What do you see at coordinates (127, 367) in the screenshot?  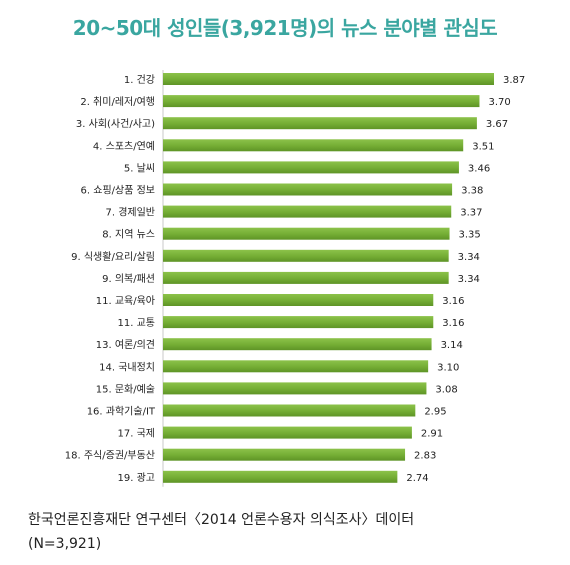 I see `category-label: 14. 국내정치` at bounding box center [127, 367].